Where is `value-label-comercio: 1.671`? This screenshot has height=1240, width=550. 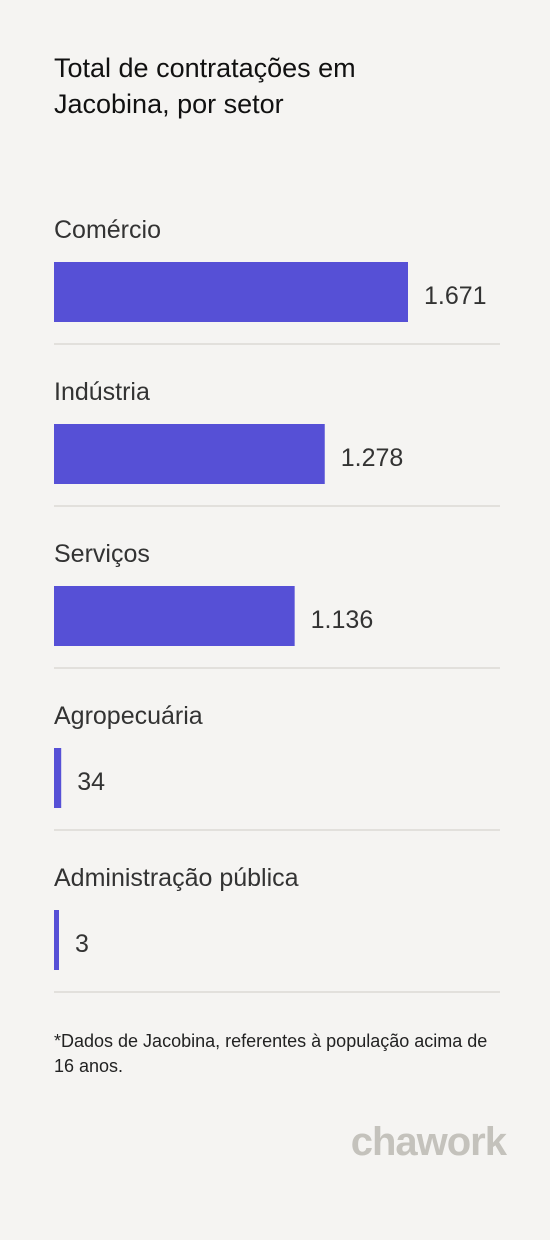
value-label-comercio: 1.671 is located at coordinates (455, 296).